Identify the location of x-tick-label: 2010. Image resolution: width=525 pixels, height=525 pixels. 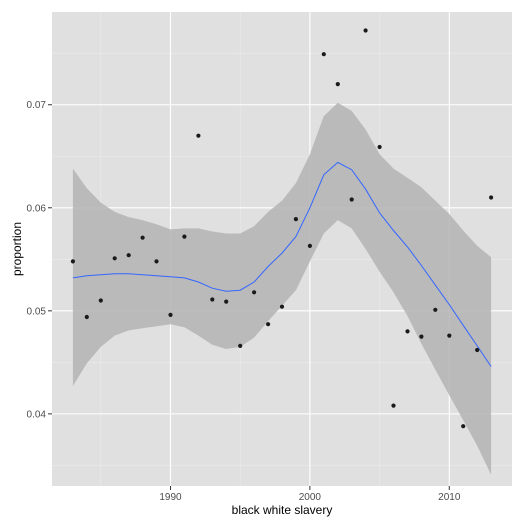
(449, 497).